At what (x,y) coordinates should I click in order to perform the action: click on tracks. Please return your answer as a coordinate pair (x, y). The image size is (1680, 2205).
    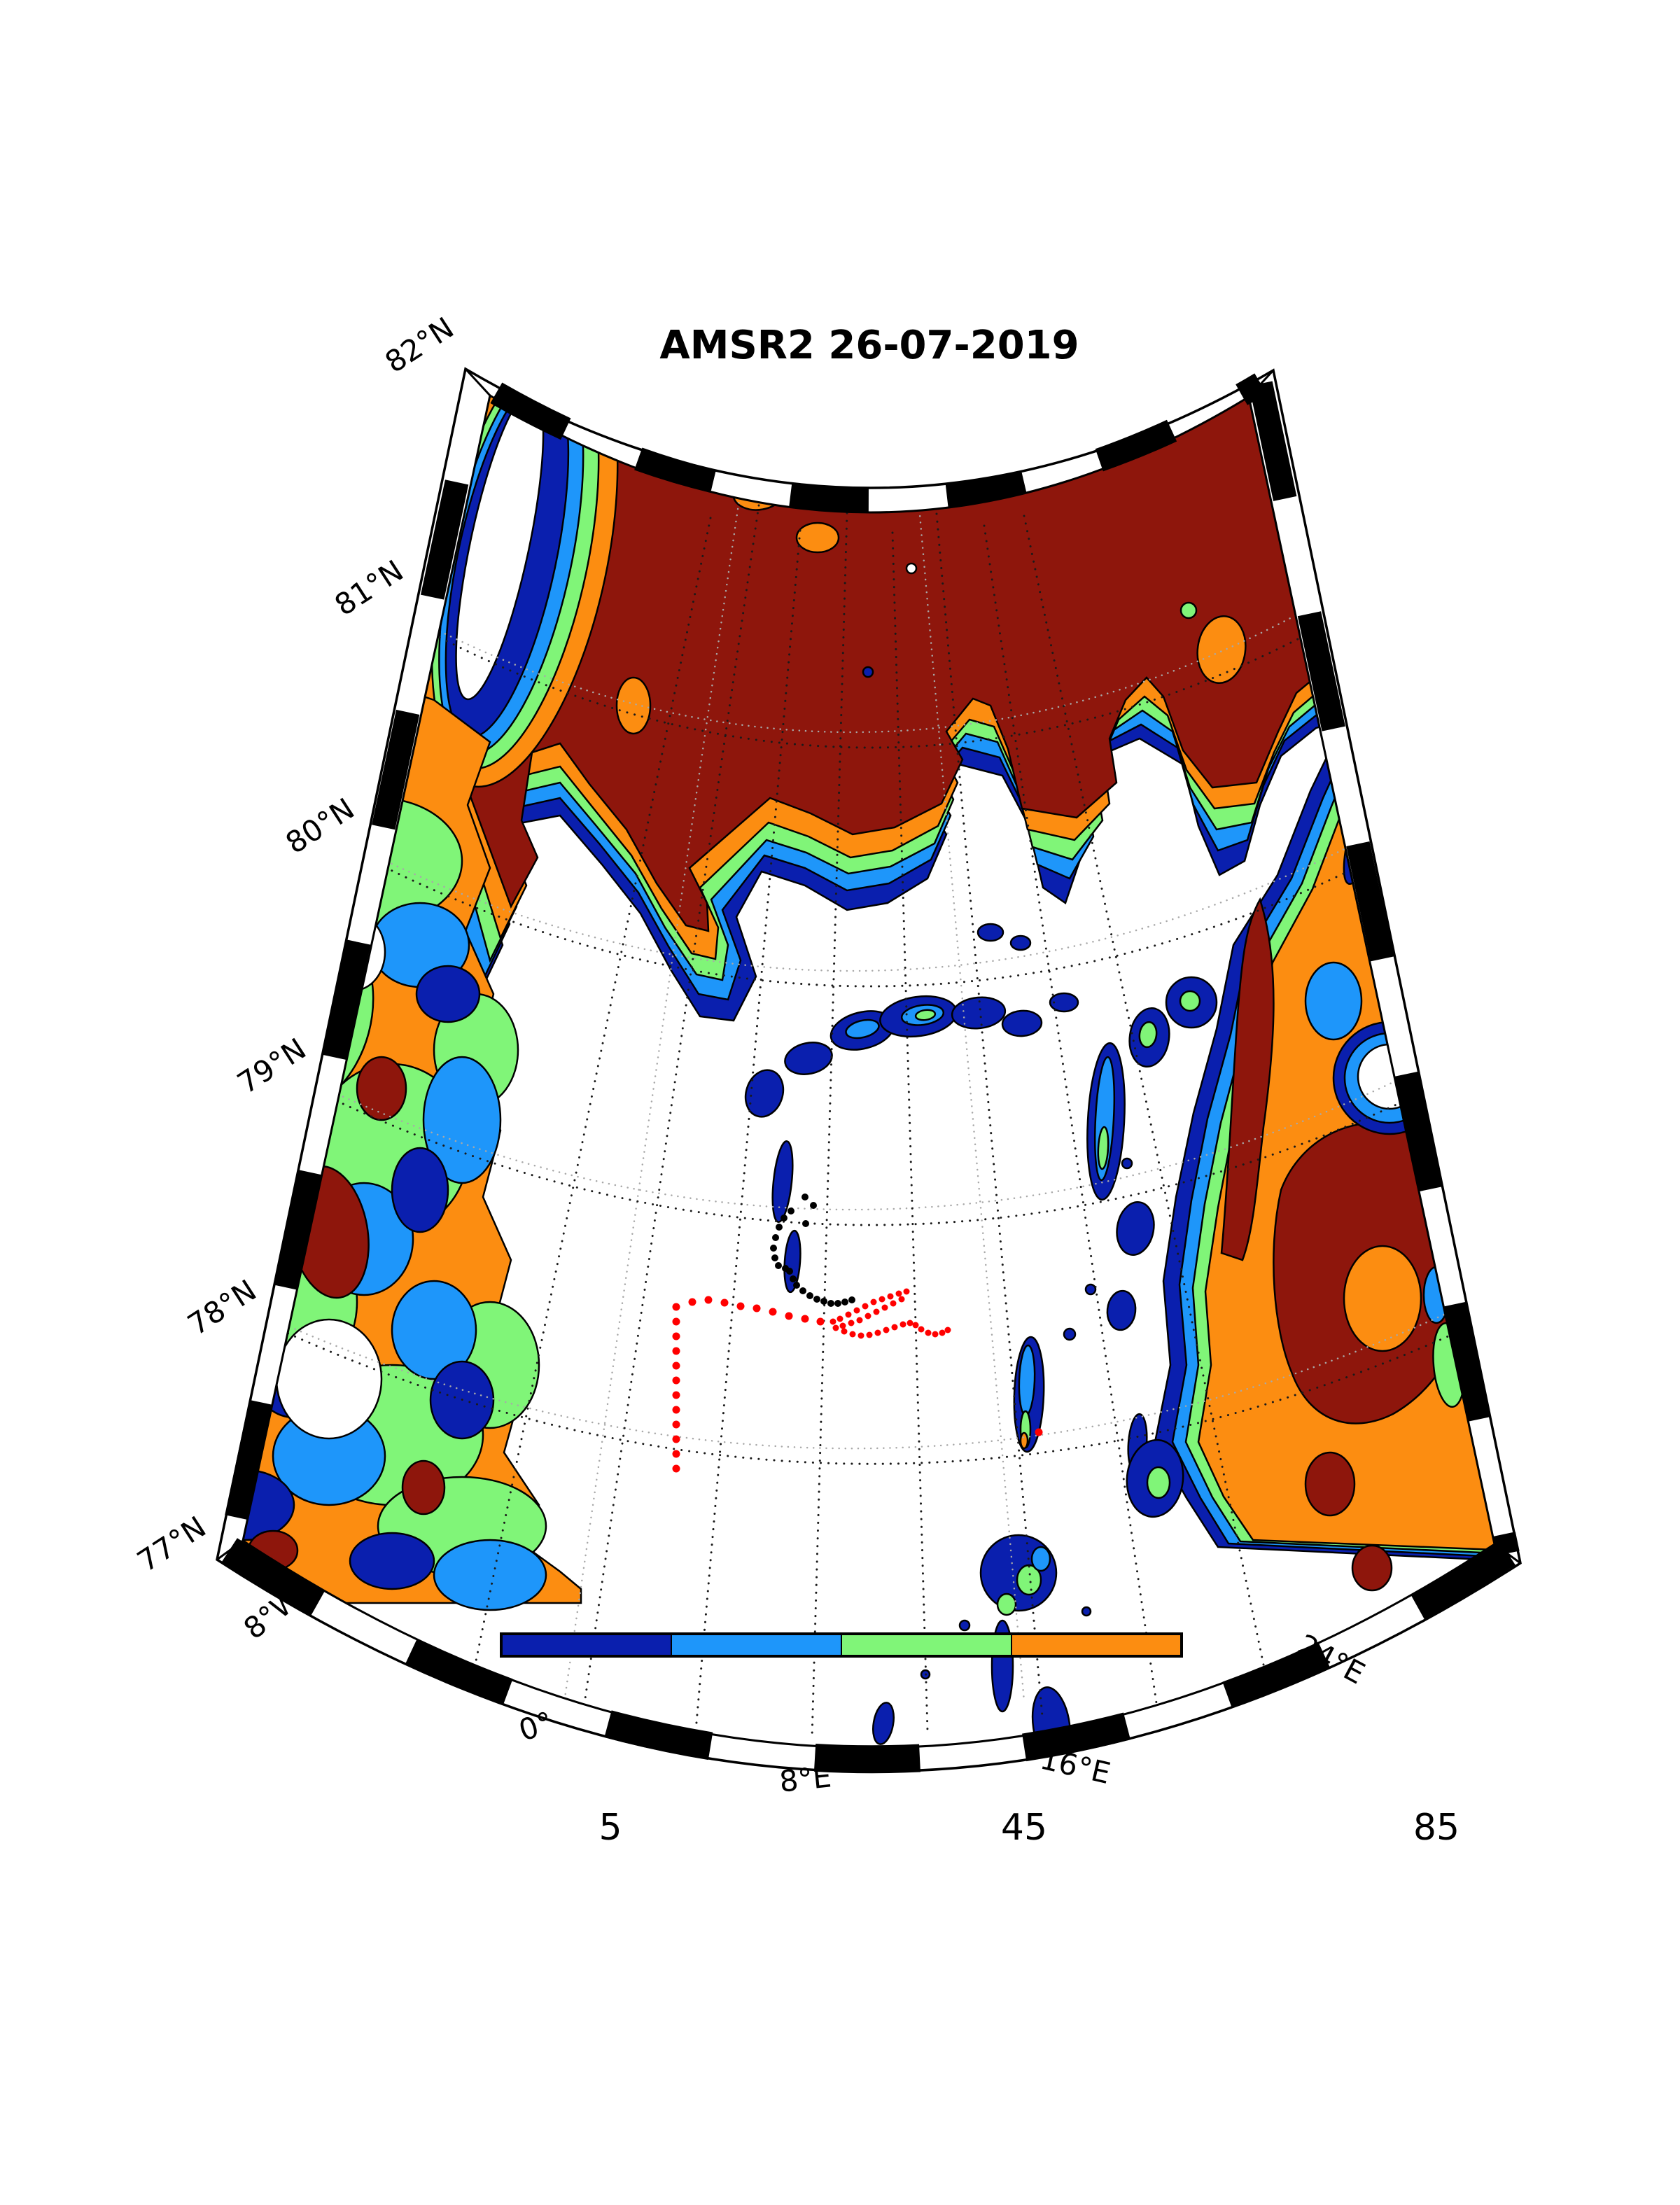
    Looking at the image, I should click on (857, 1333).